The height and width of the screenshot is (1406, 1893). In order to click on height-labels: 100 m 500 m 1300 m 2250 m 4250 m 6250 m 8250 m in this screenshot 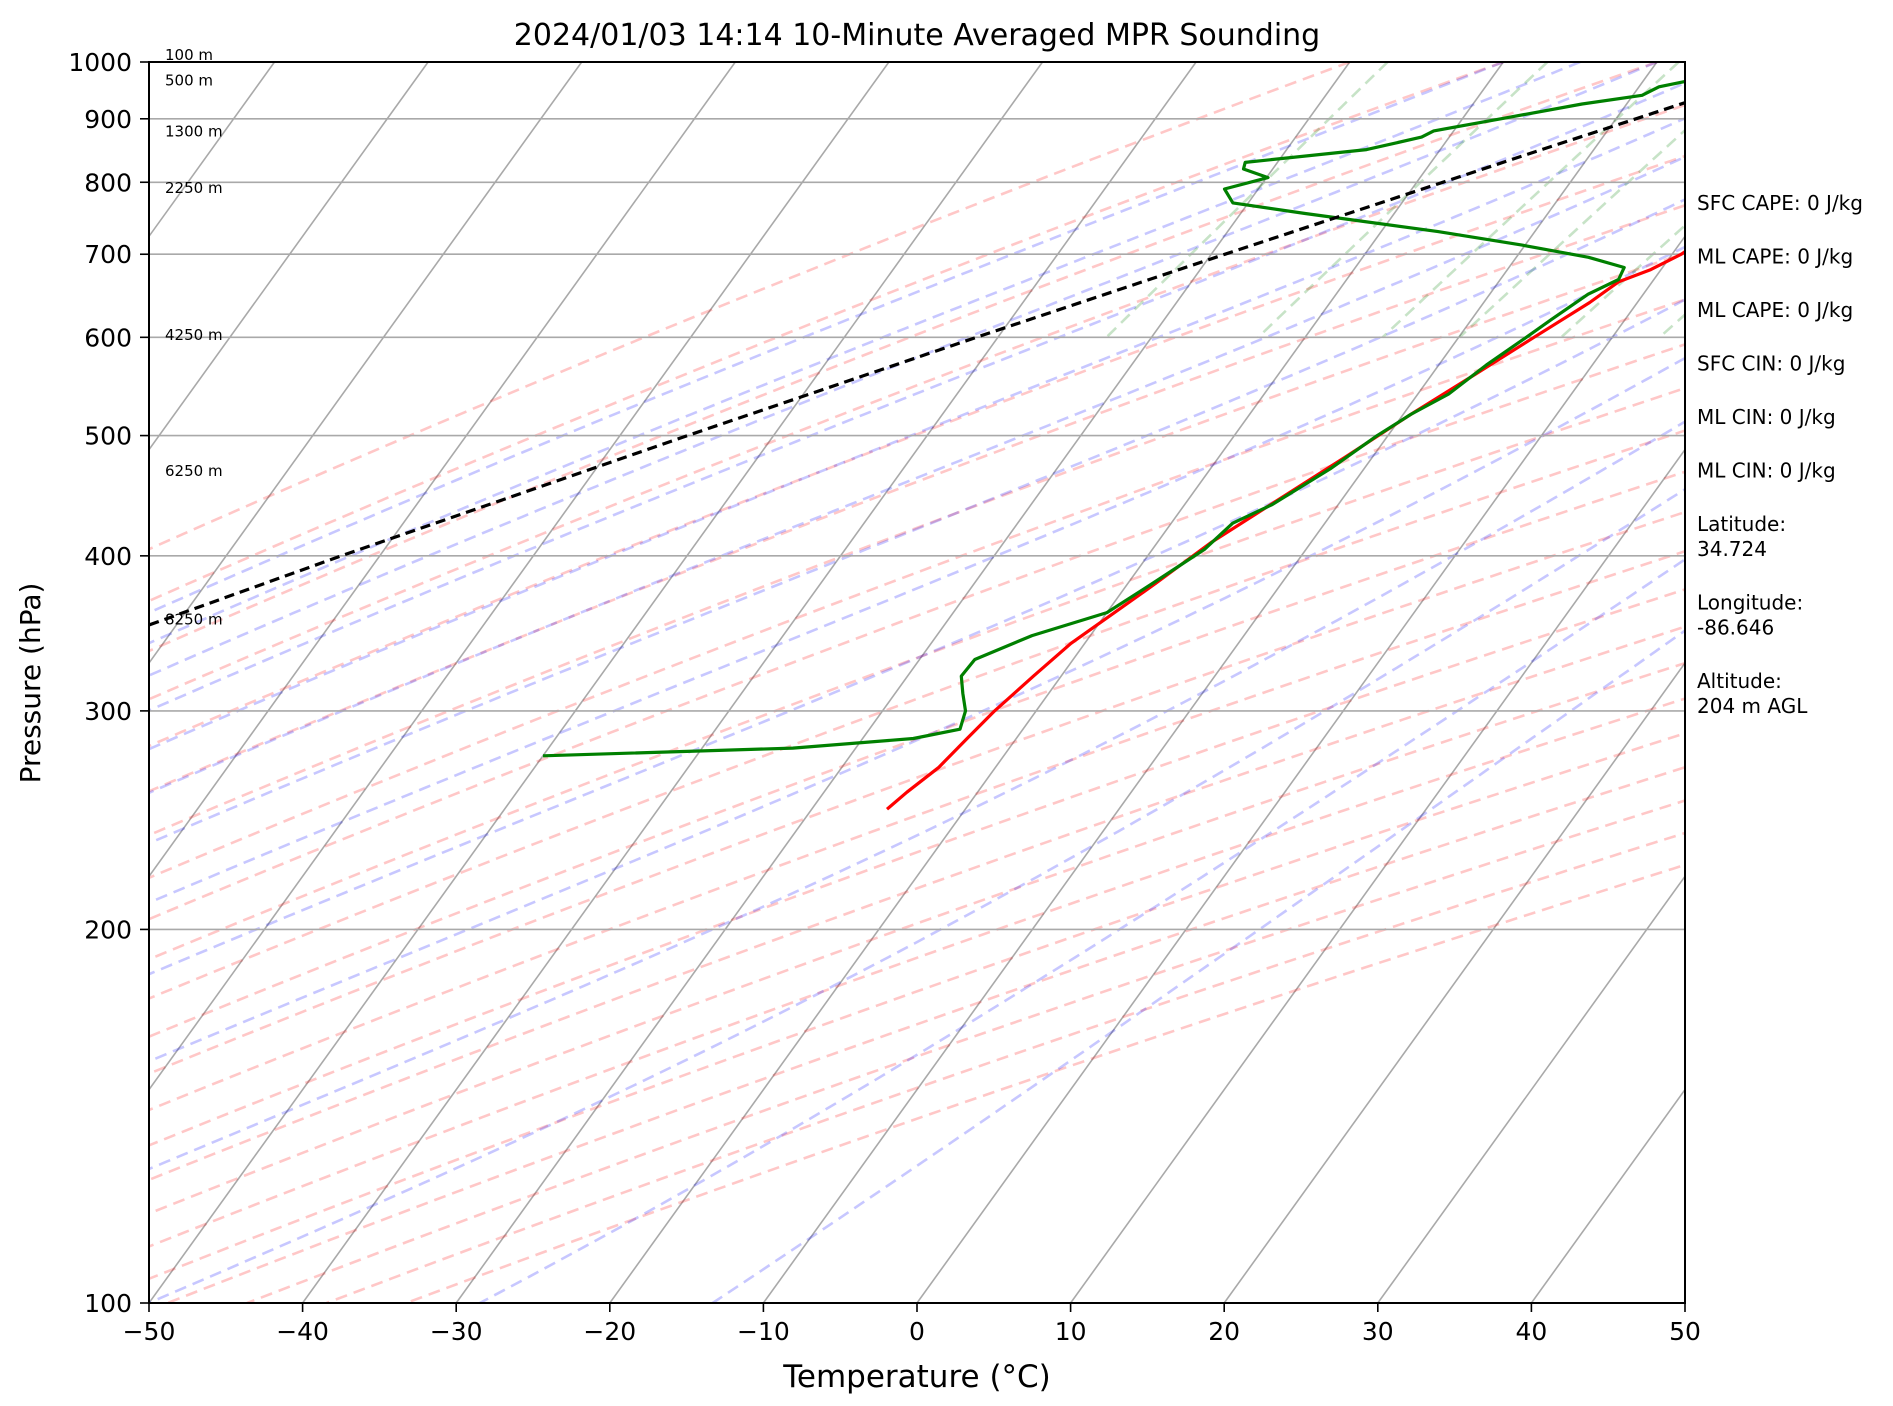, I will do `click(194, 337)`.